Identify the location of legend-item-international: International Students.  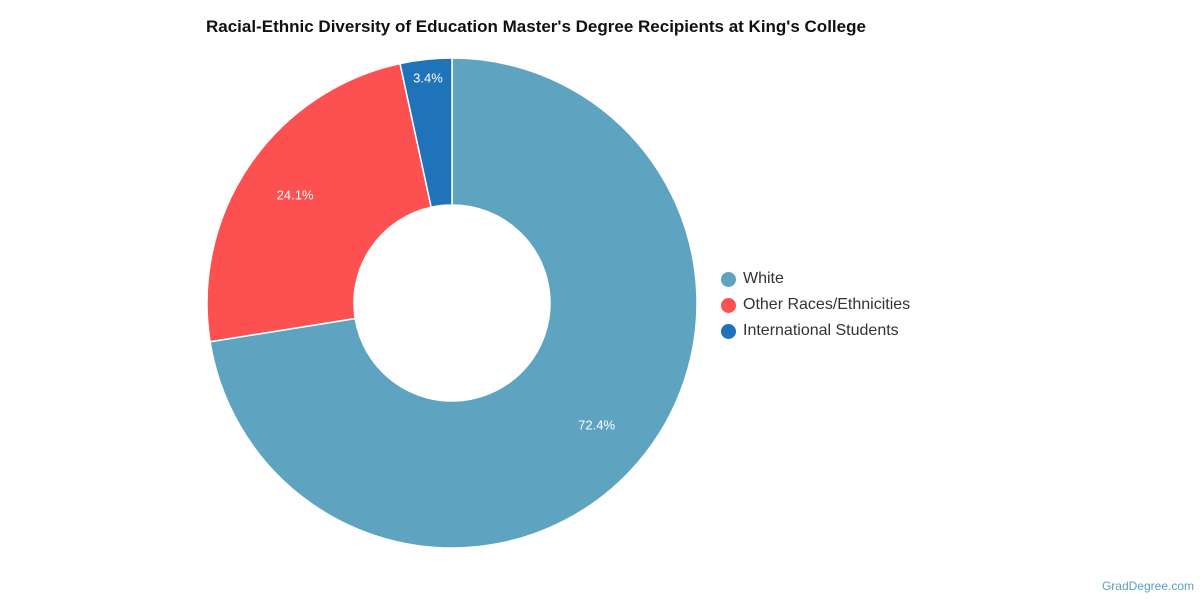
(815, 331).